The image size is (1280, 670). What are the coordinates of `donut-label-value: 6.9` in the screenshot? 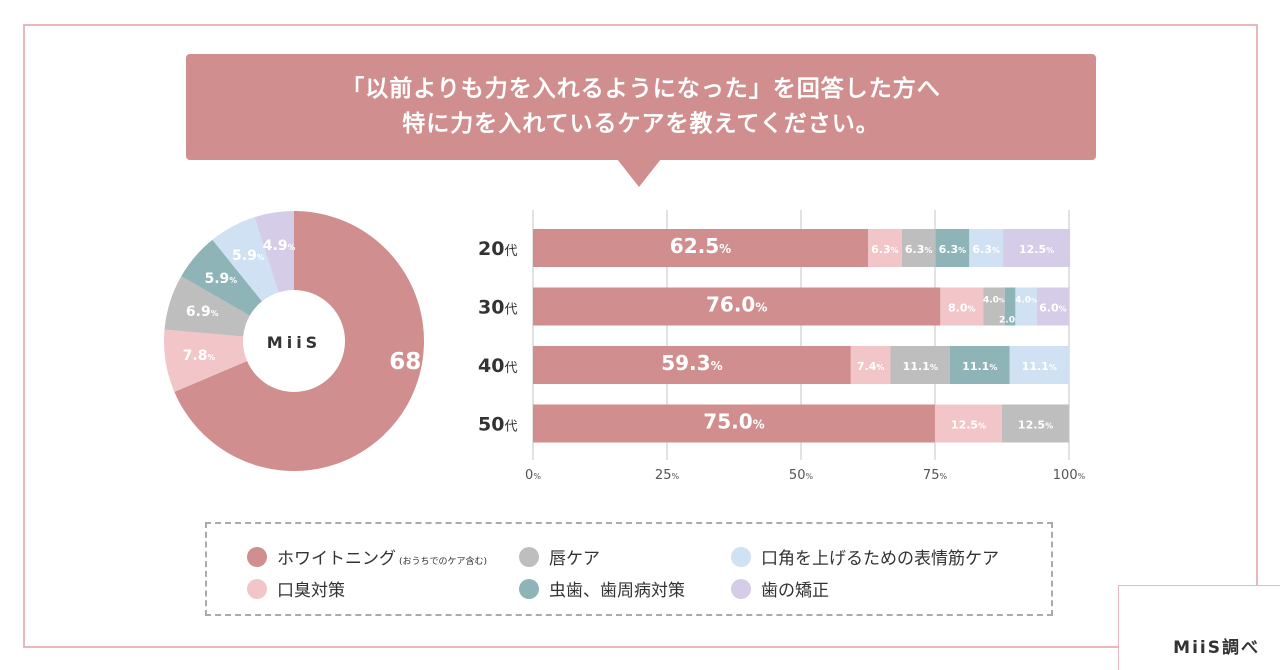 It's located at (198, 312).